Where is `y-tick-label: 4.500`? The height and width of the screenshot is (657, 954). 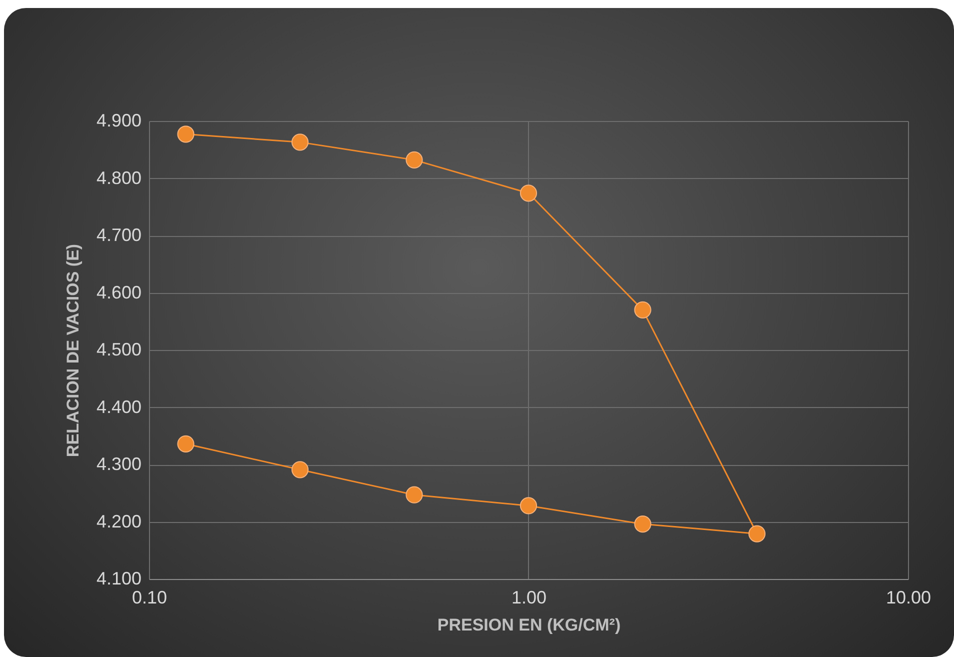 y-tick-label: 4.500 is located at coordinates (119, 350).